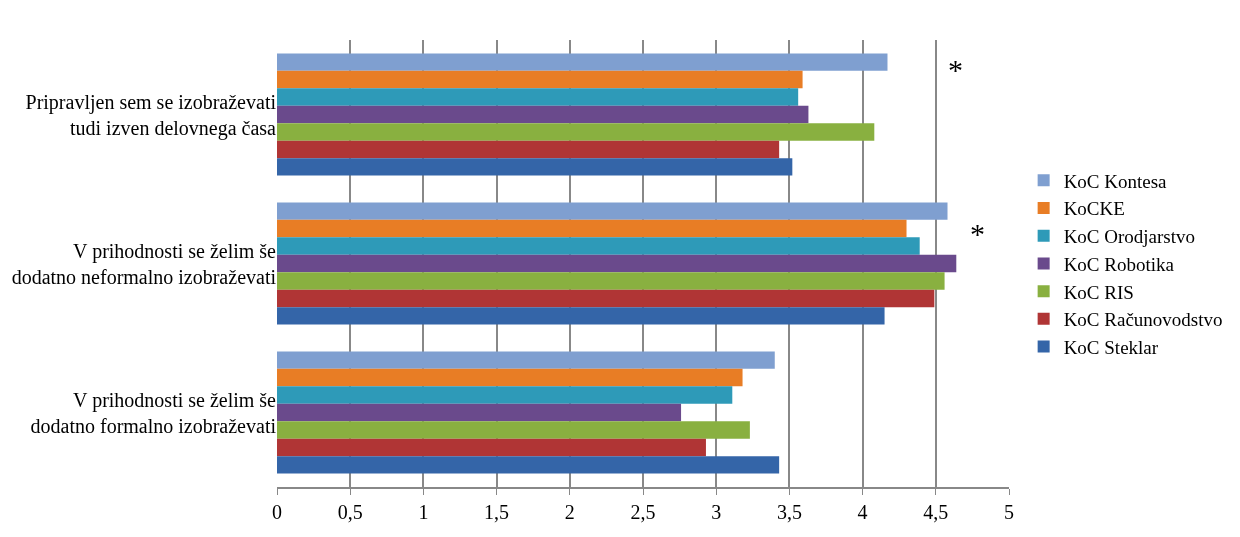  I want to click on legend-label: KoC Kontesa, so click(1115, 181).